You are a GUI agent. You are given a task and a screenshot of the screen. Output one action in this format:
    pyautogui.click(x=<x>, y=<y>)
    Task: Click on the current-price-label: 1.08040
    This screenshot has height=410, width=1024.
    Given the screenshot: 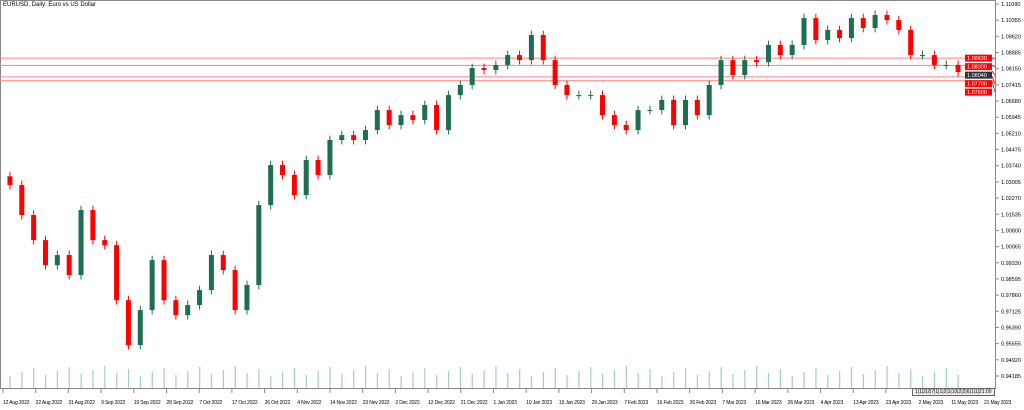 What is the action you would take?
    pyautogui.click(x=977, y=76)
    